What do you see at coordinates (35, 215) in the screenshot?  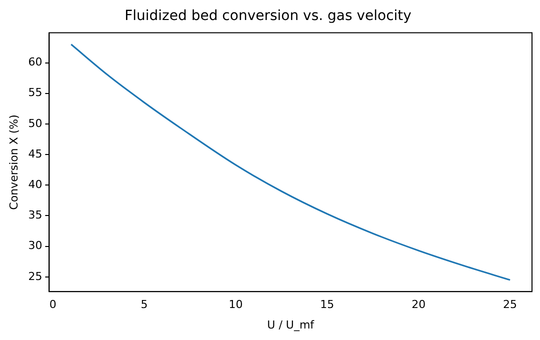 I see `y-tick-label: 35` at bounding box center [35, 215].